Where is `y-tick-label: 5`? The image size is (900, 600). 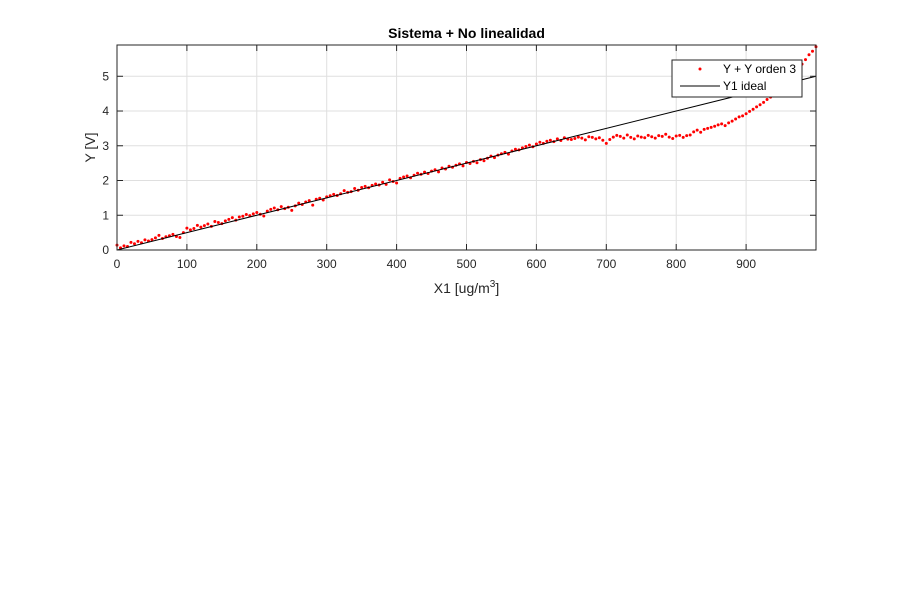
y-tick-label: 5 is located at coordinates (105, 76).